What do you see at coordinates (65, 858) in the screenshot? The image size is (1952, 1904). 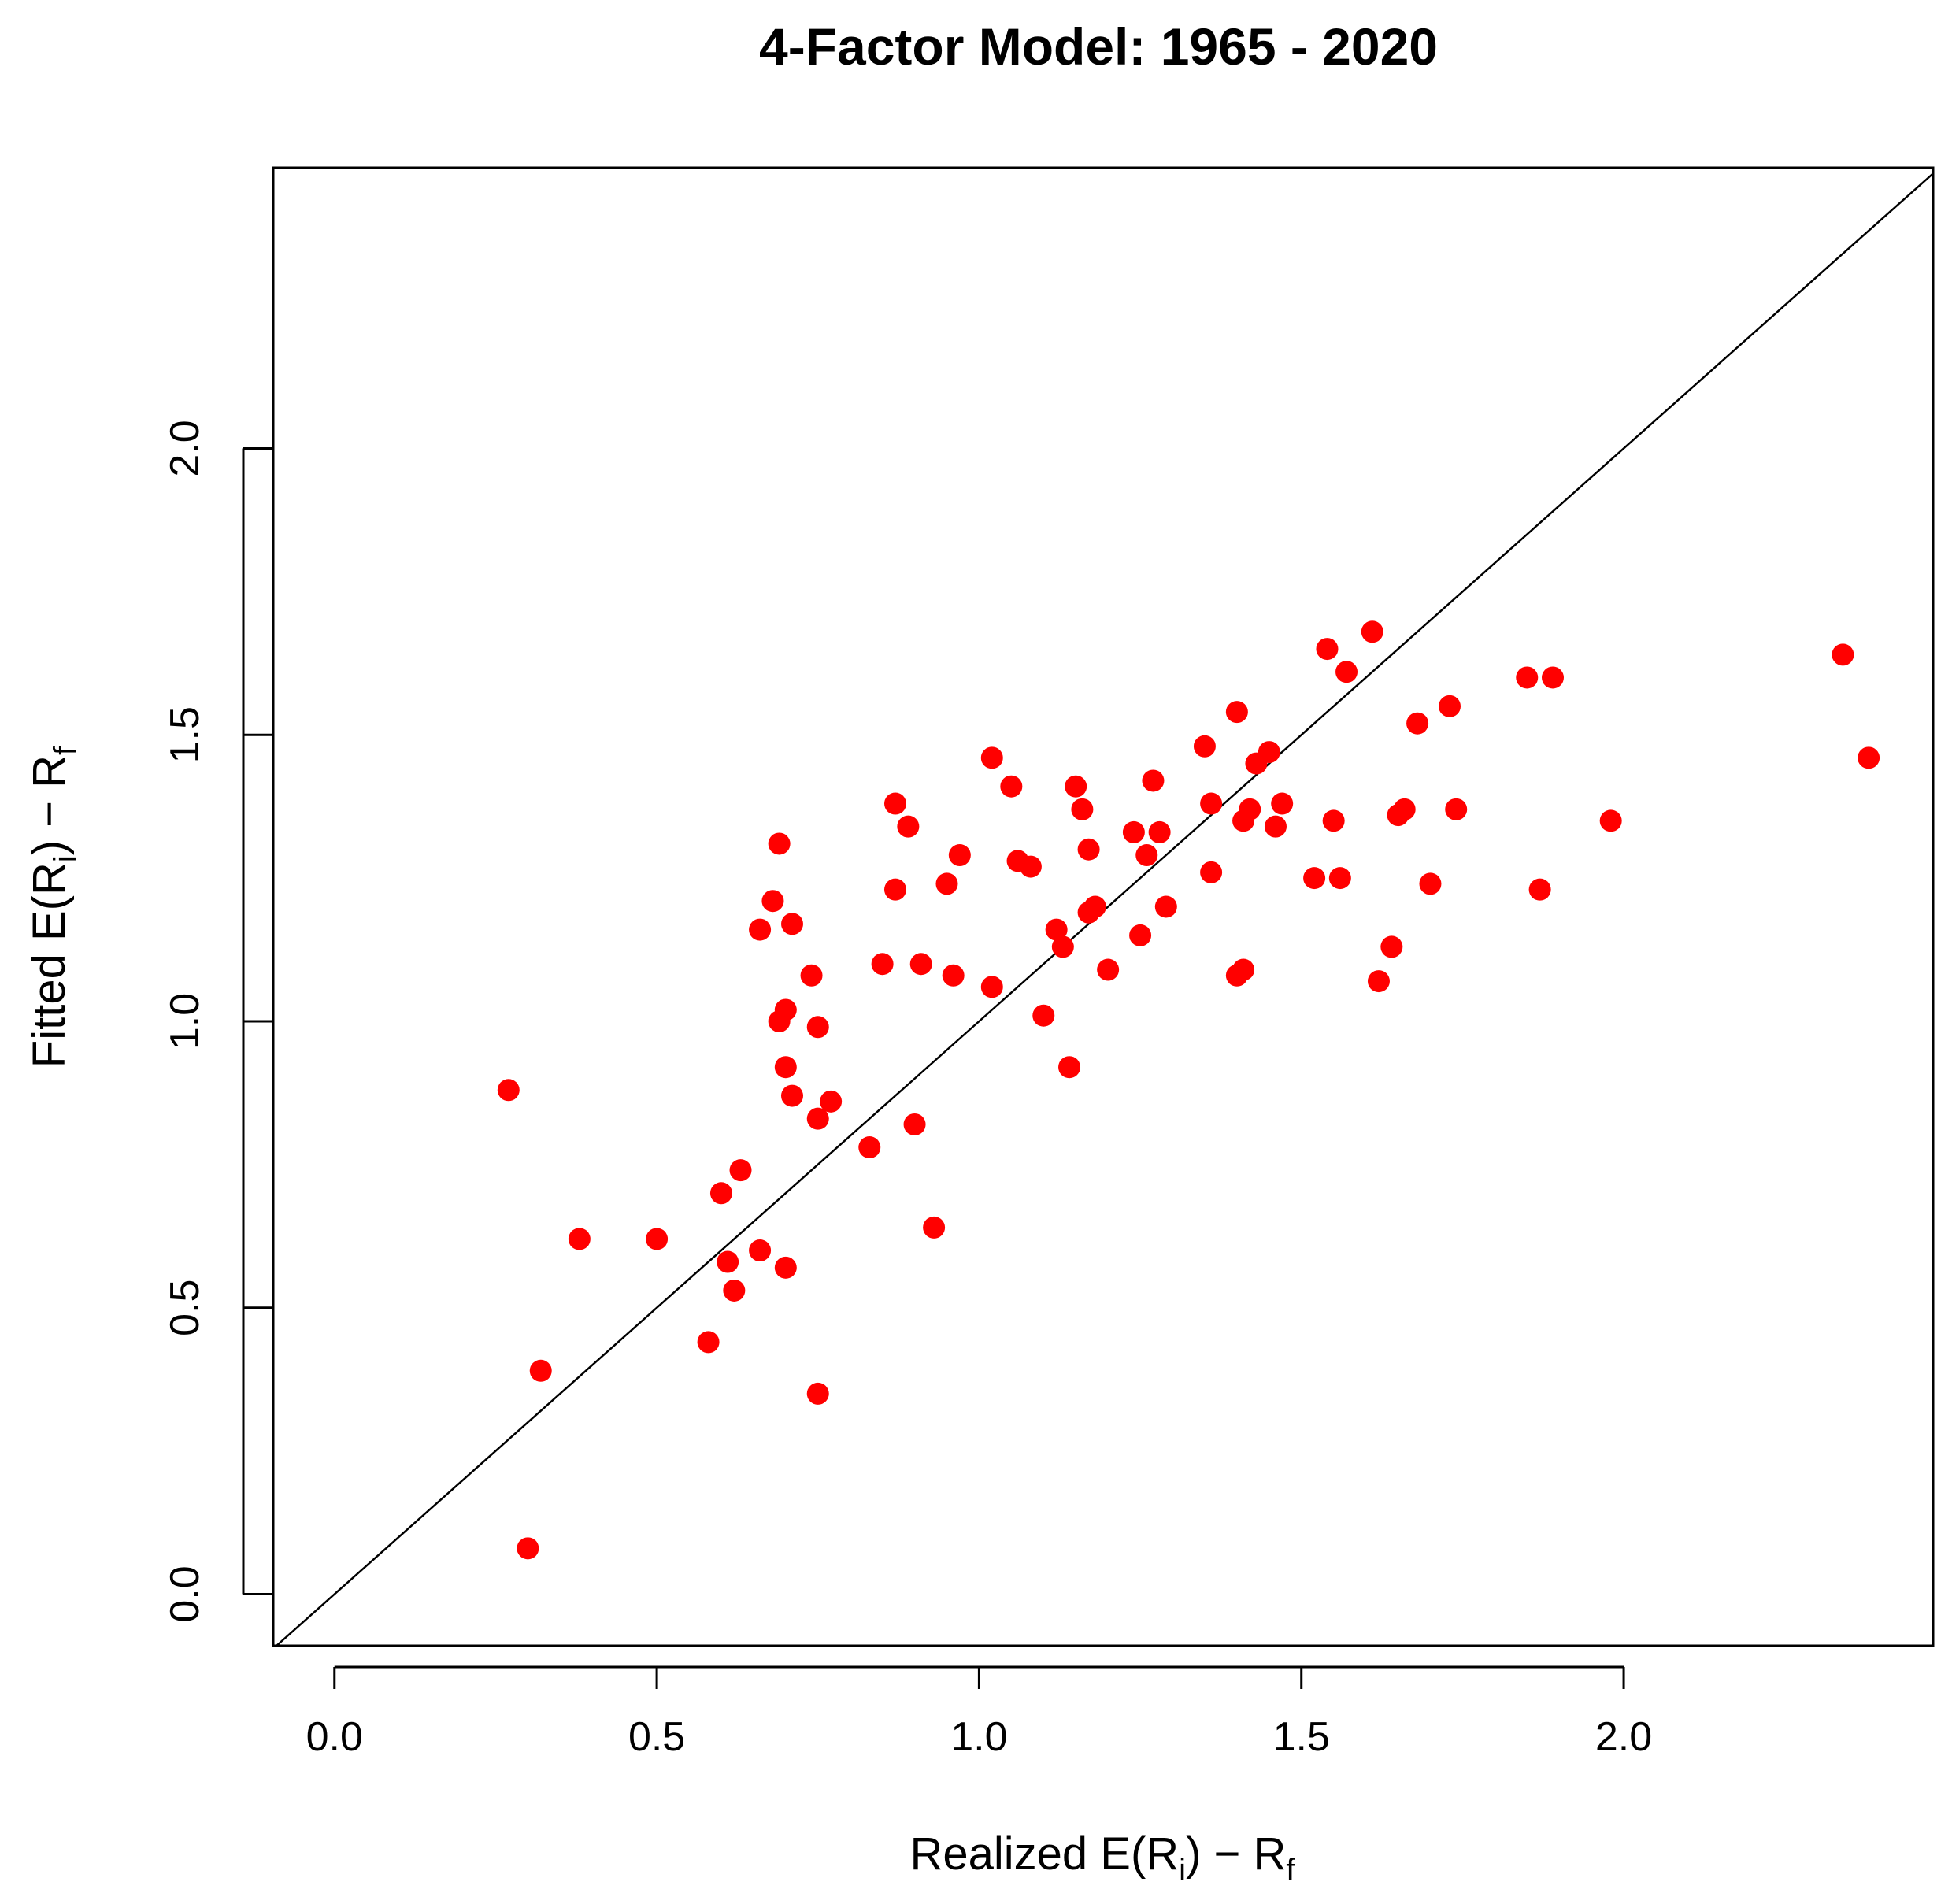 I see `y-axis-label-subscript-i: i` at bounding box center [65, 858].